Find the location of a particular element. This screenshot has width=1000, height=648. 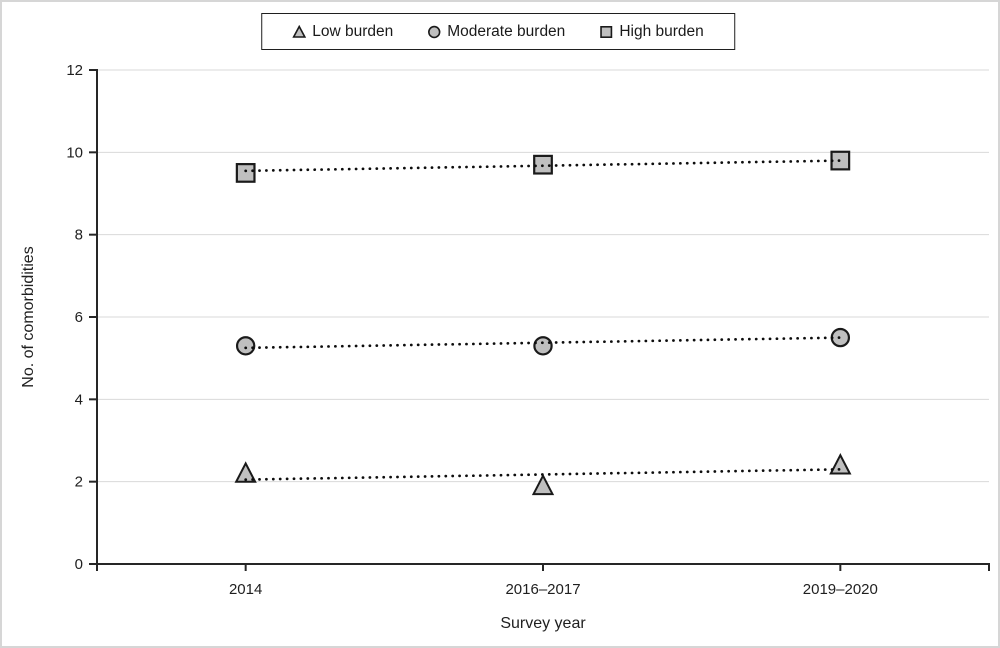

legend-item-high-burden: High burden is located at coordinates (651, 31).